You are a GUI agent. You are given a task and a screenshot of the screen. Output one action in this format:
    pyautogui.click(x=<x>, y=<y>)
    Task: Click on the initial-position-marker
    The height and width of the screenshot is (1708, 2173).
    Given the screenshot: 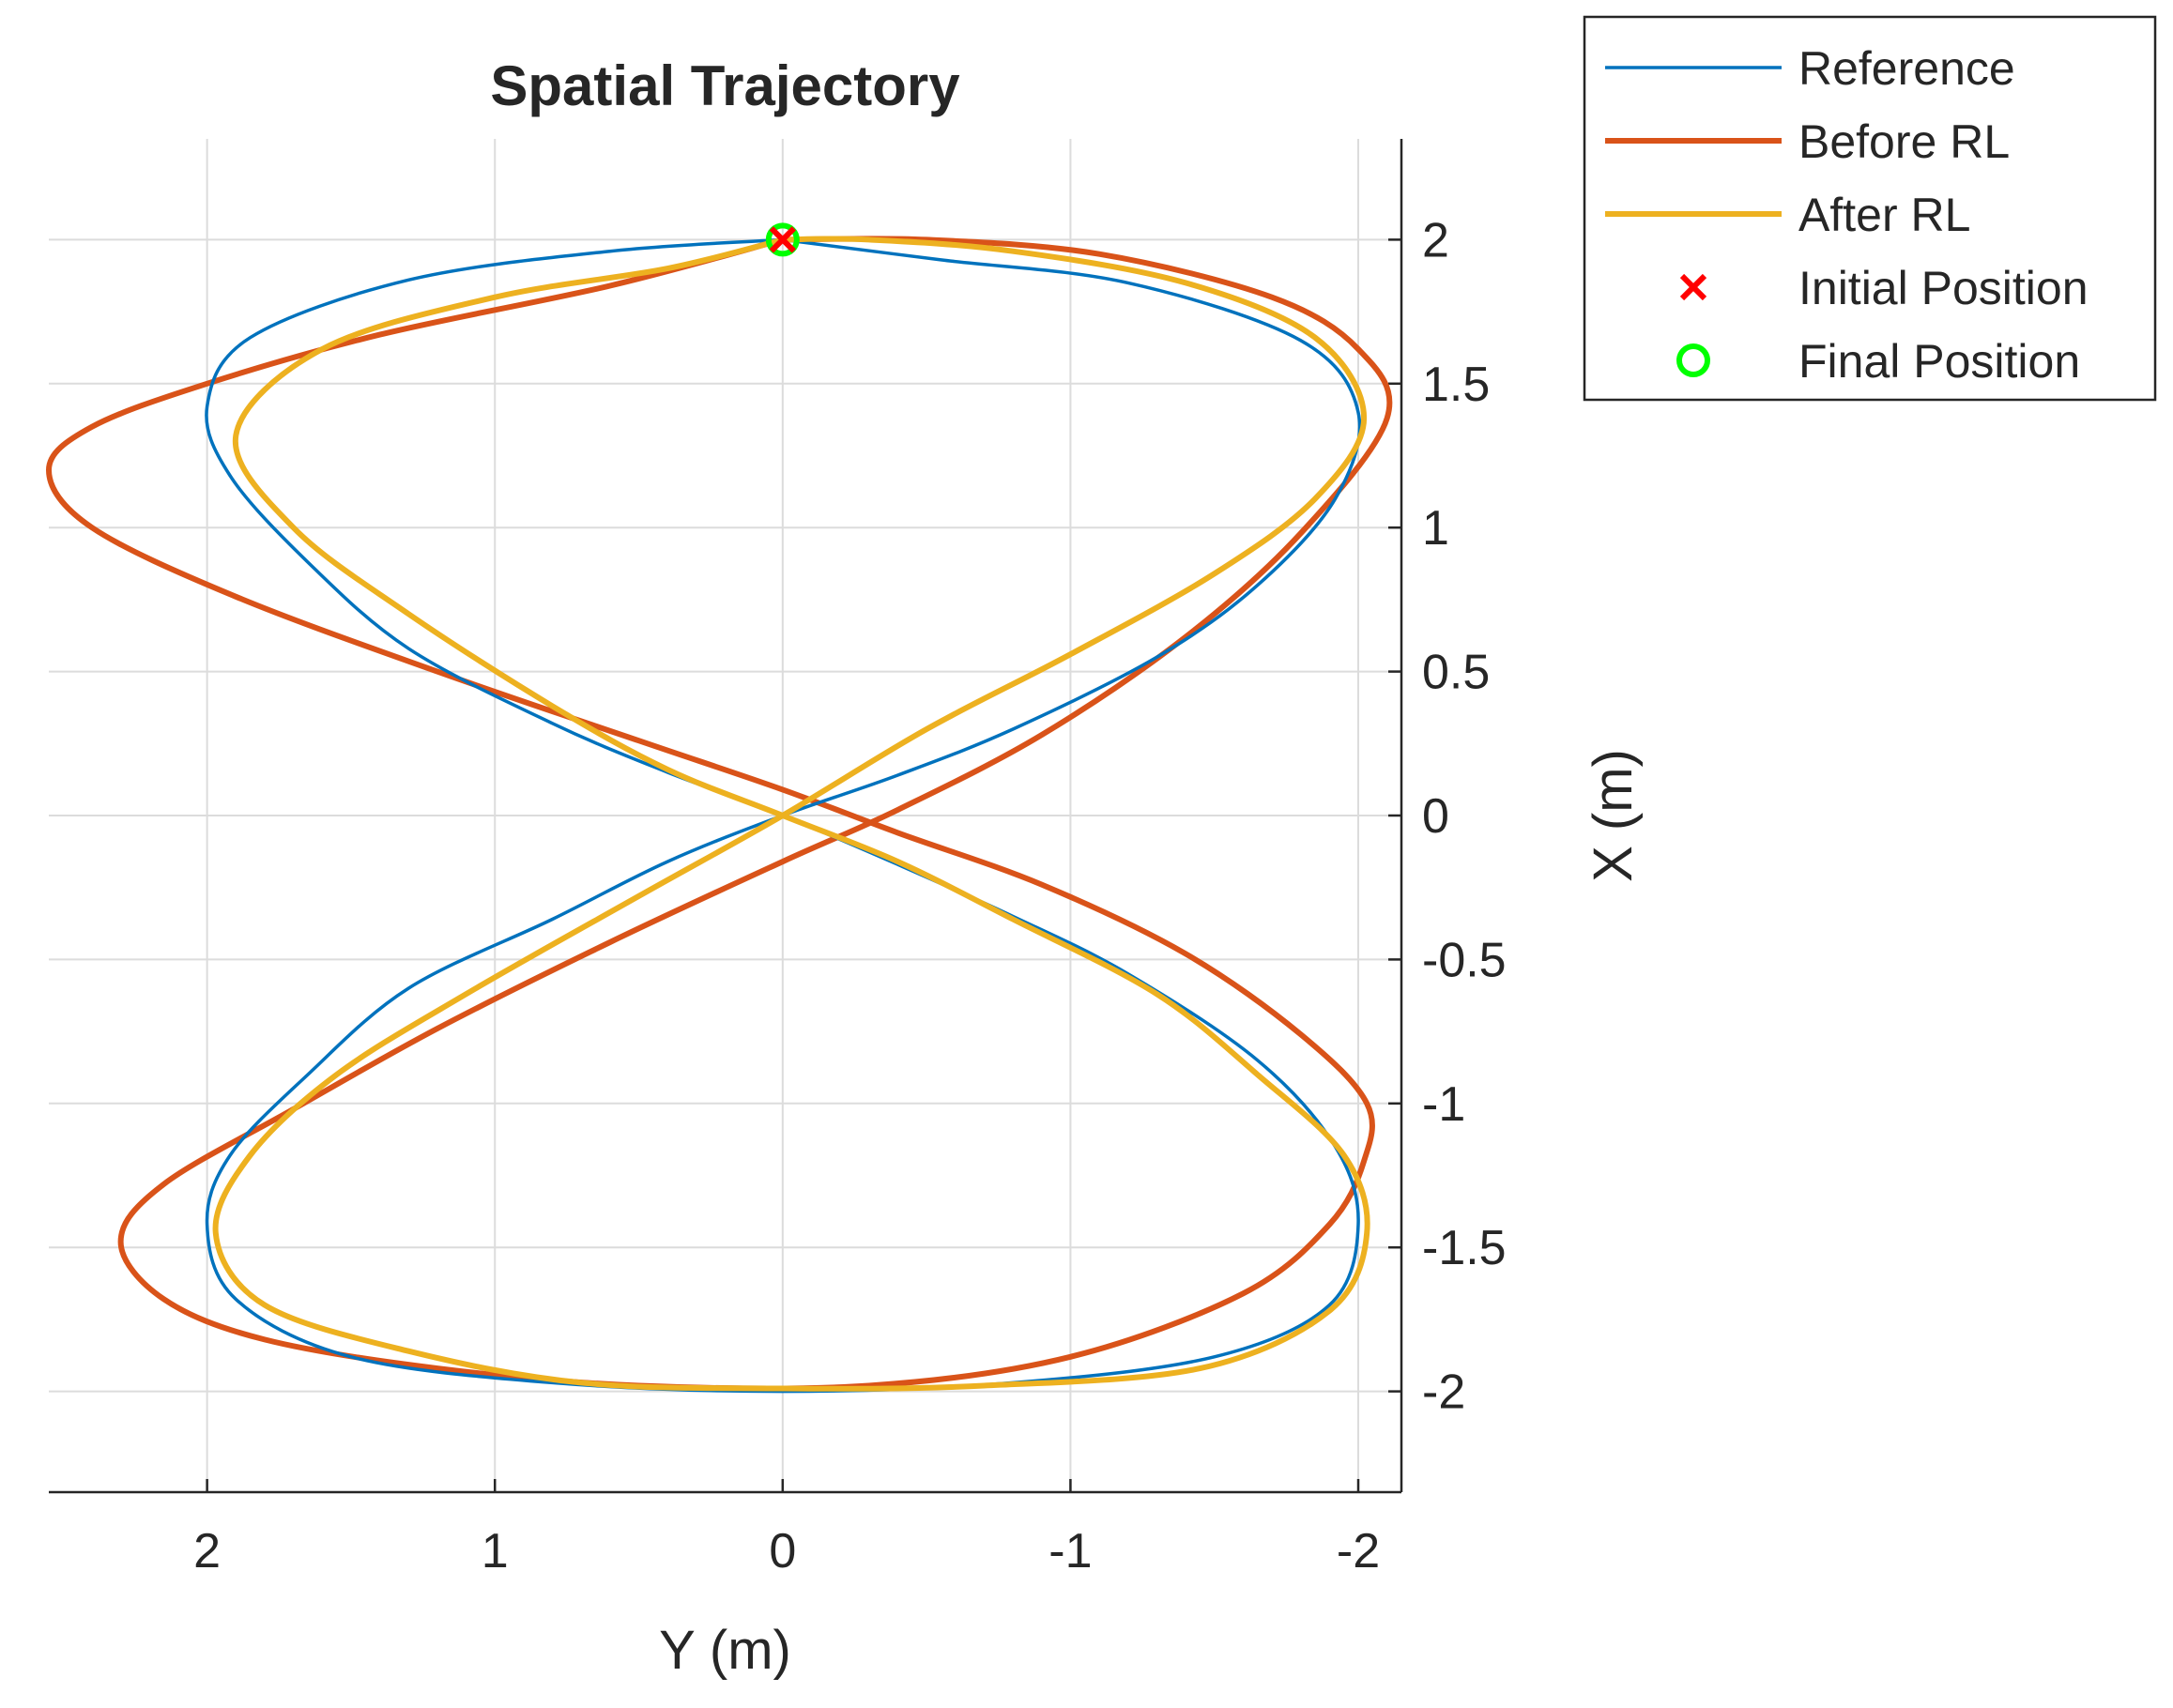 What is the action you would take?
    pyautogui.click(x=782, y=240)
    